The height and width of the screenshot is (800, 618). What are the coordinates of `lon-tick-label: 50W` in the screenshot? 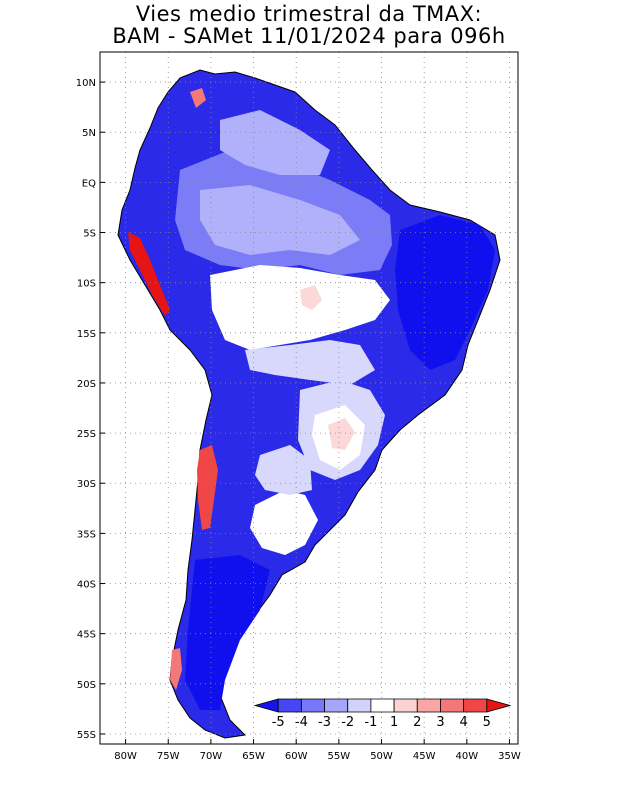 It's located at (381, 756).